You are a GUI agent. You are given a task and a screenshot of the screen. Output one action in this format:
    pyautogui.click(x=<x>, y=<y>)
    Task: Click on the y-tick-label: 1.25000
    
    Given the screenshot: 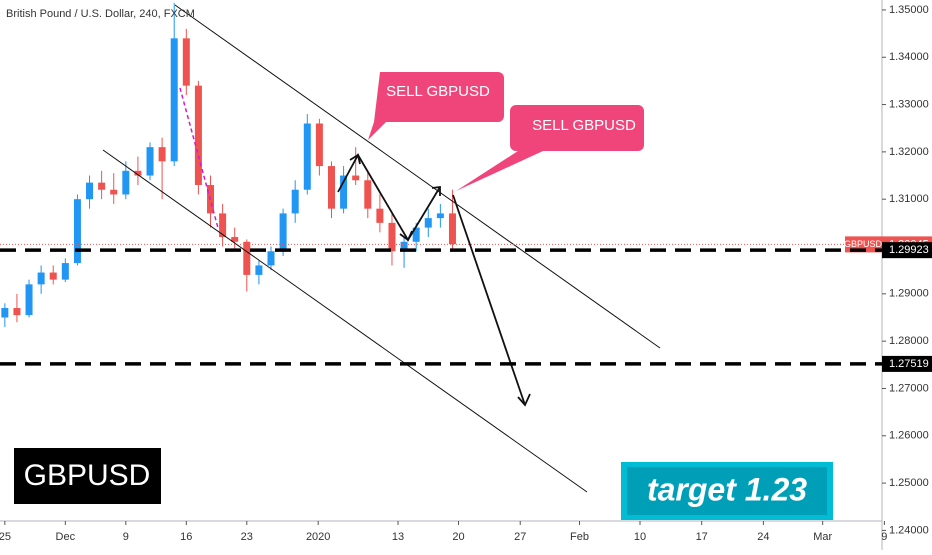 What is the action you would take?
    pyautogui.click(x=909, y=483)
    